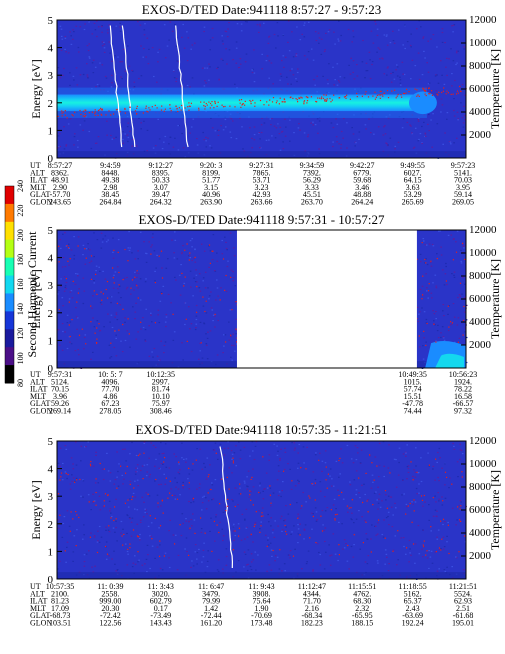 The height and width of the screenshot is (654, 505). I want to click on ephemeris-value: -65.95, so click(362, 615).